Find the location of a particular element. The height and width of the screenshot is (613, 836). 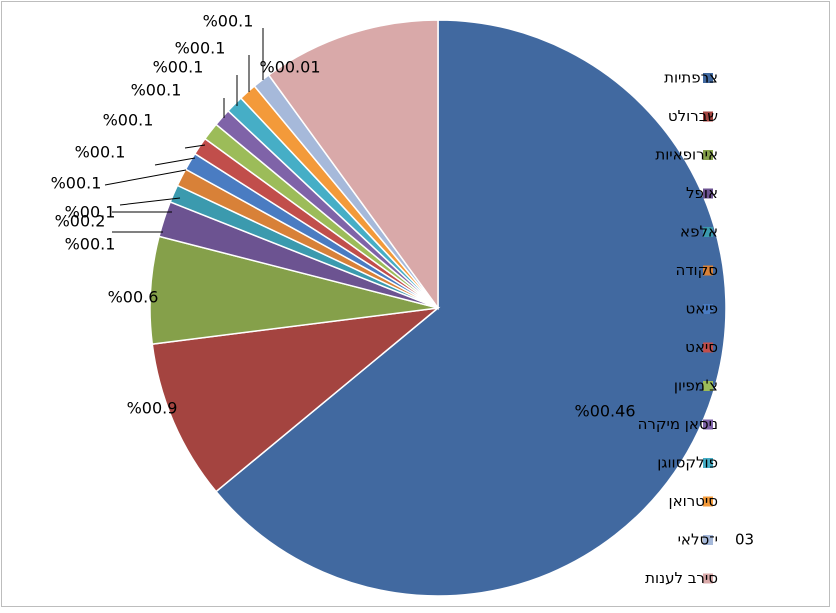

leader-lines is located at coordinates (184, 130).